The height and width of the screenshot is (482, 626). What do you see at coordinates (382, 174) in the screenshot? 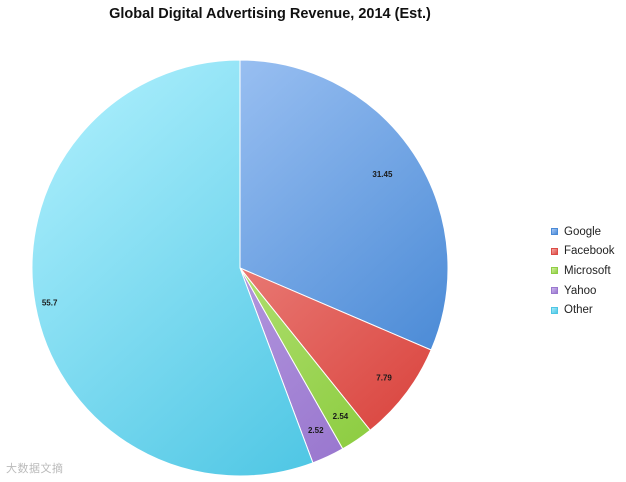
I see `data-label-google: 31.45` at bounding box center [382, 174].